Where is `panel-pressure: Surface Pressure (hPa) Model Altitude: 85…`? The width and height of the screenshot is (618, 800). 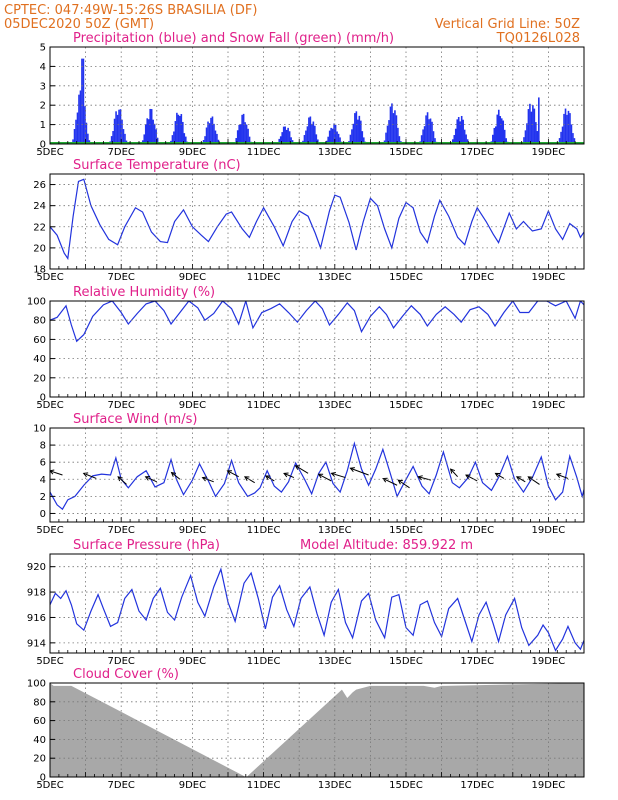
panel-pressure: Surface Pressure (hPa) Model Altitude: 85… is located at coordinates (306, 602).